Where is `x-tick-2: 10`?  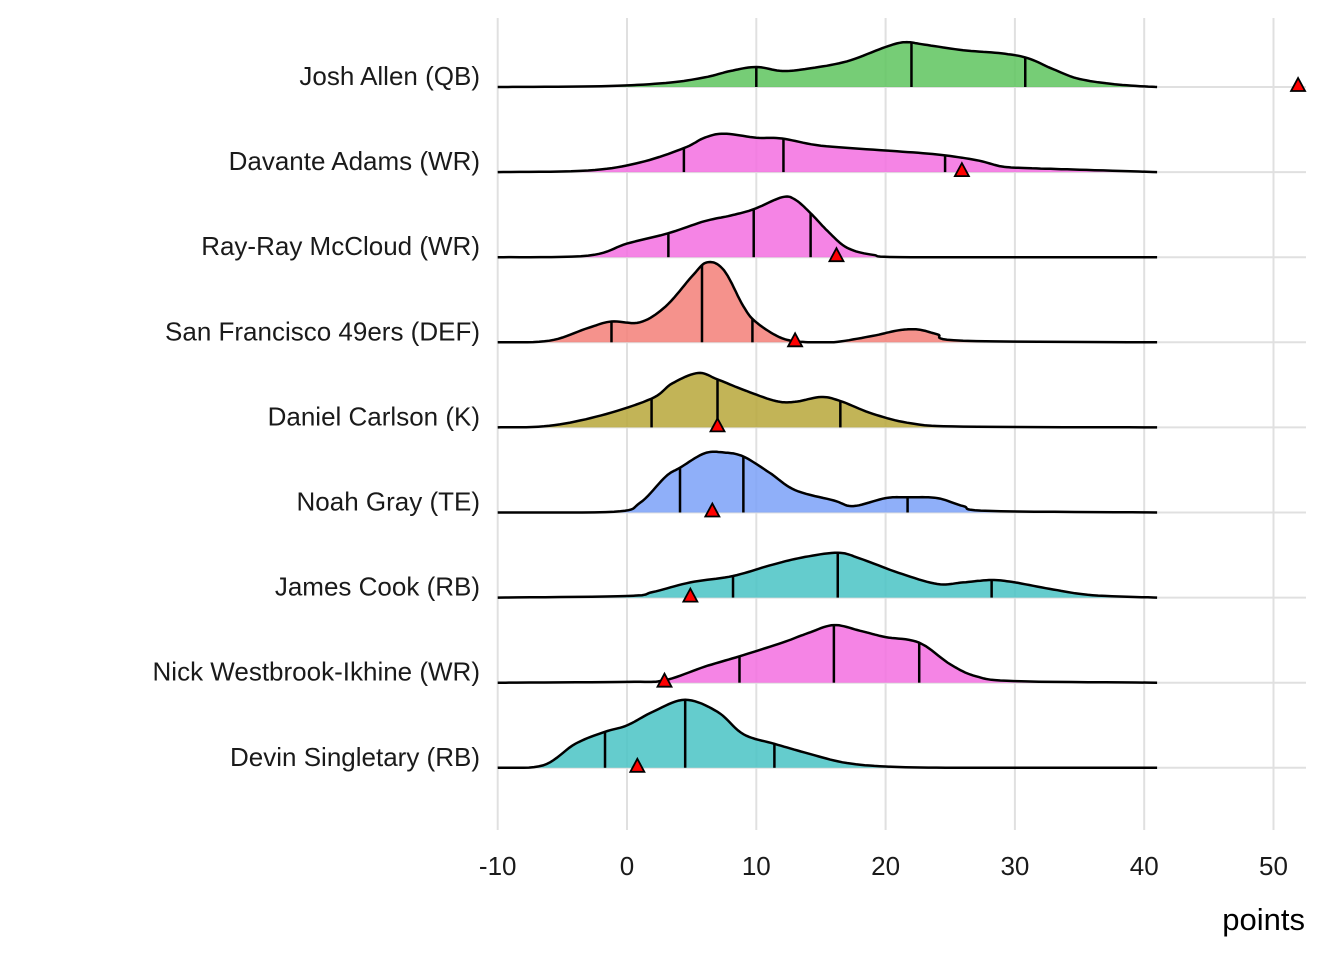
x-tick-2: 10 is located at coordinates (756, 866).